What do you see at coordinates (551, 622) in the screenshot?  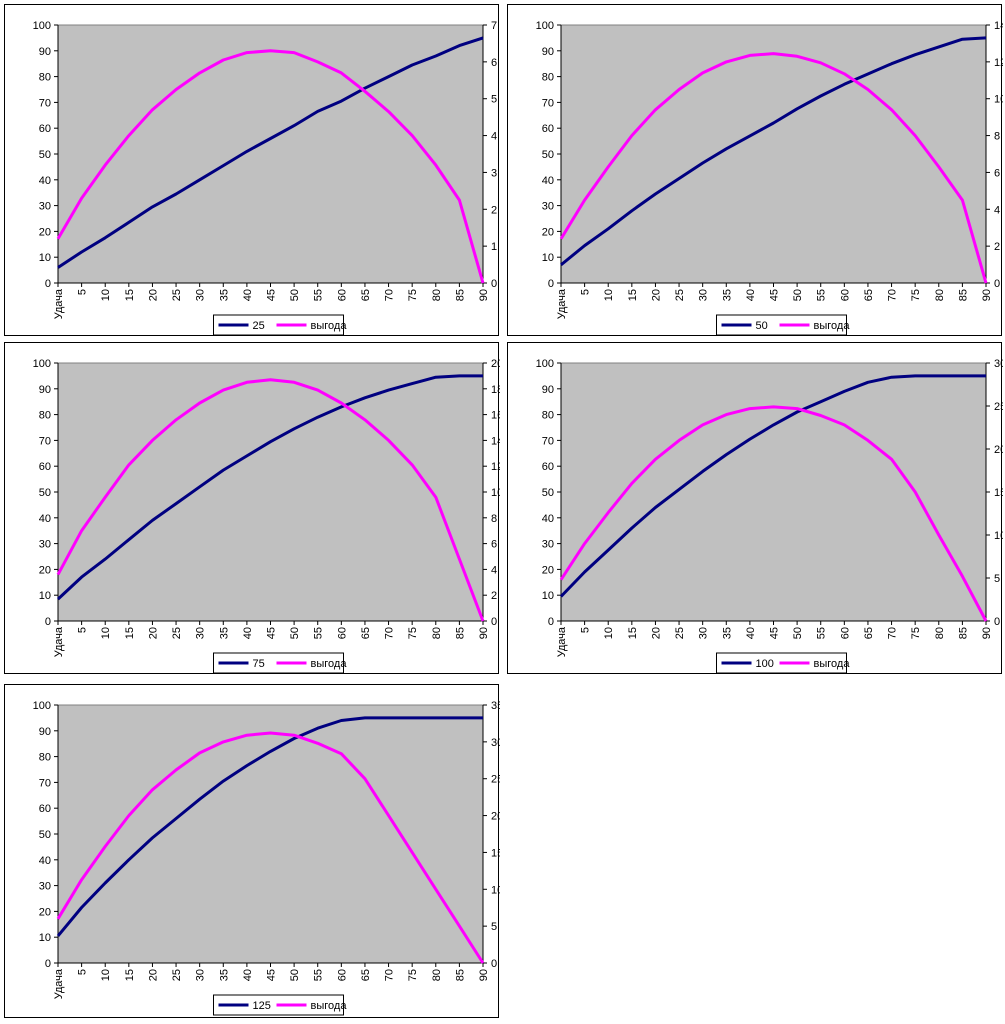 I see `left-axis-tick-label: 0` at bounding box center [551, 622].